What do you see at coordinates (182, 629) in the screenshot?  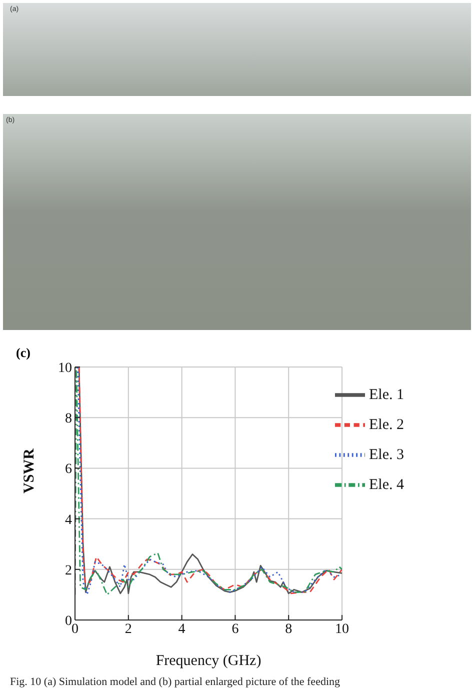 I see `x-tick-label: 4` at bounding box center [182, 629].